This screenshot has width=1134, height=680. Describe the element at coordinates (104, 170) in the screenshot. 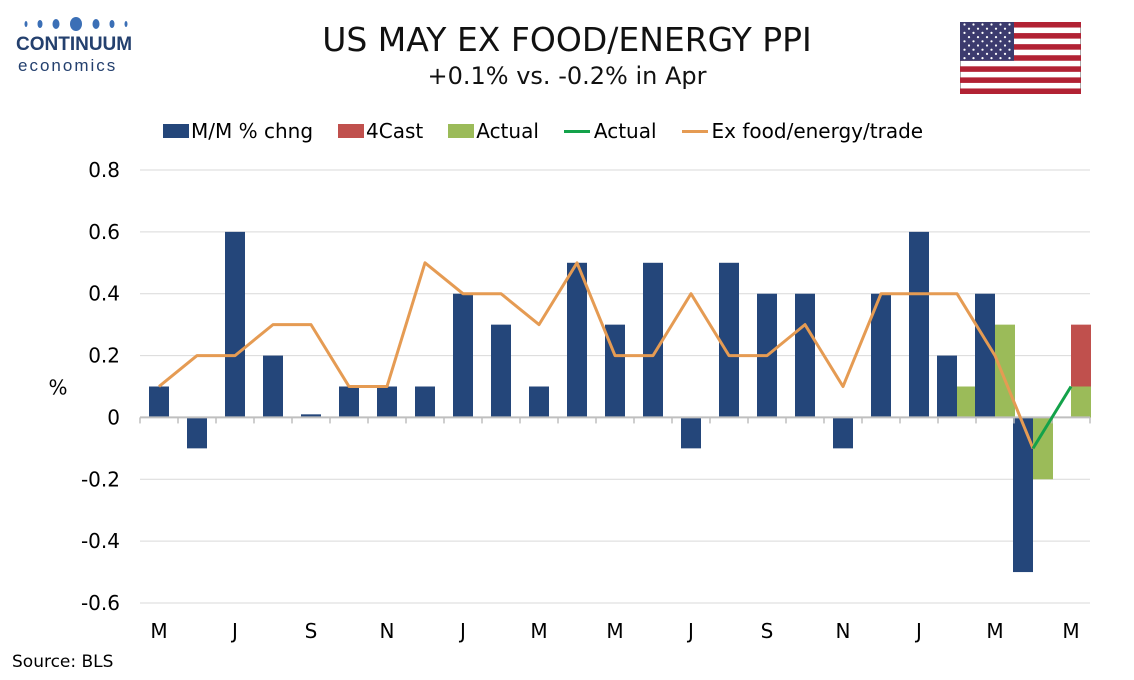

I see `y-tick-label: 0.8` at that location.